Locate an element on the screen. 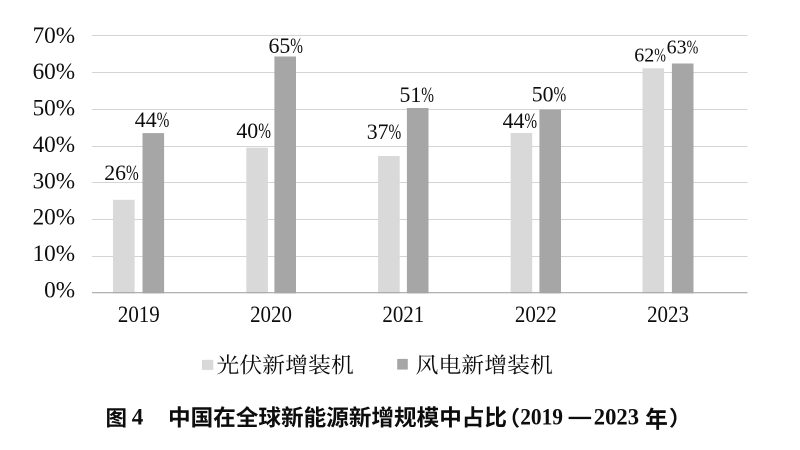  svg-text: 4 is located at coordinates (138, 416).